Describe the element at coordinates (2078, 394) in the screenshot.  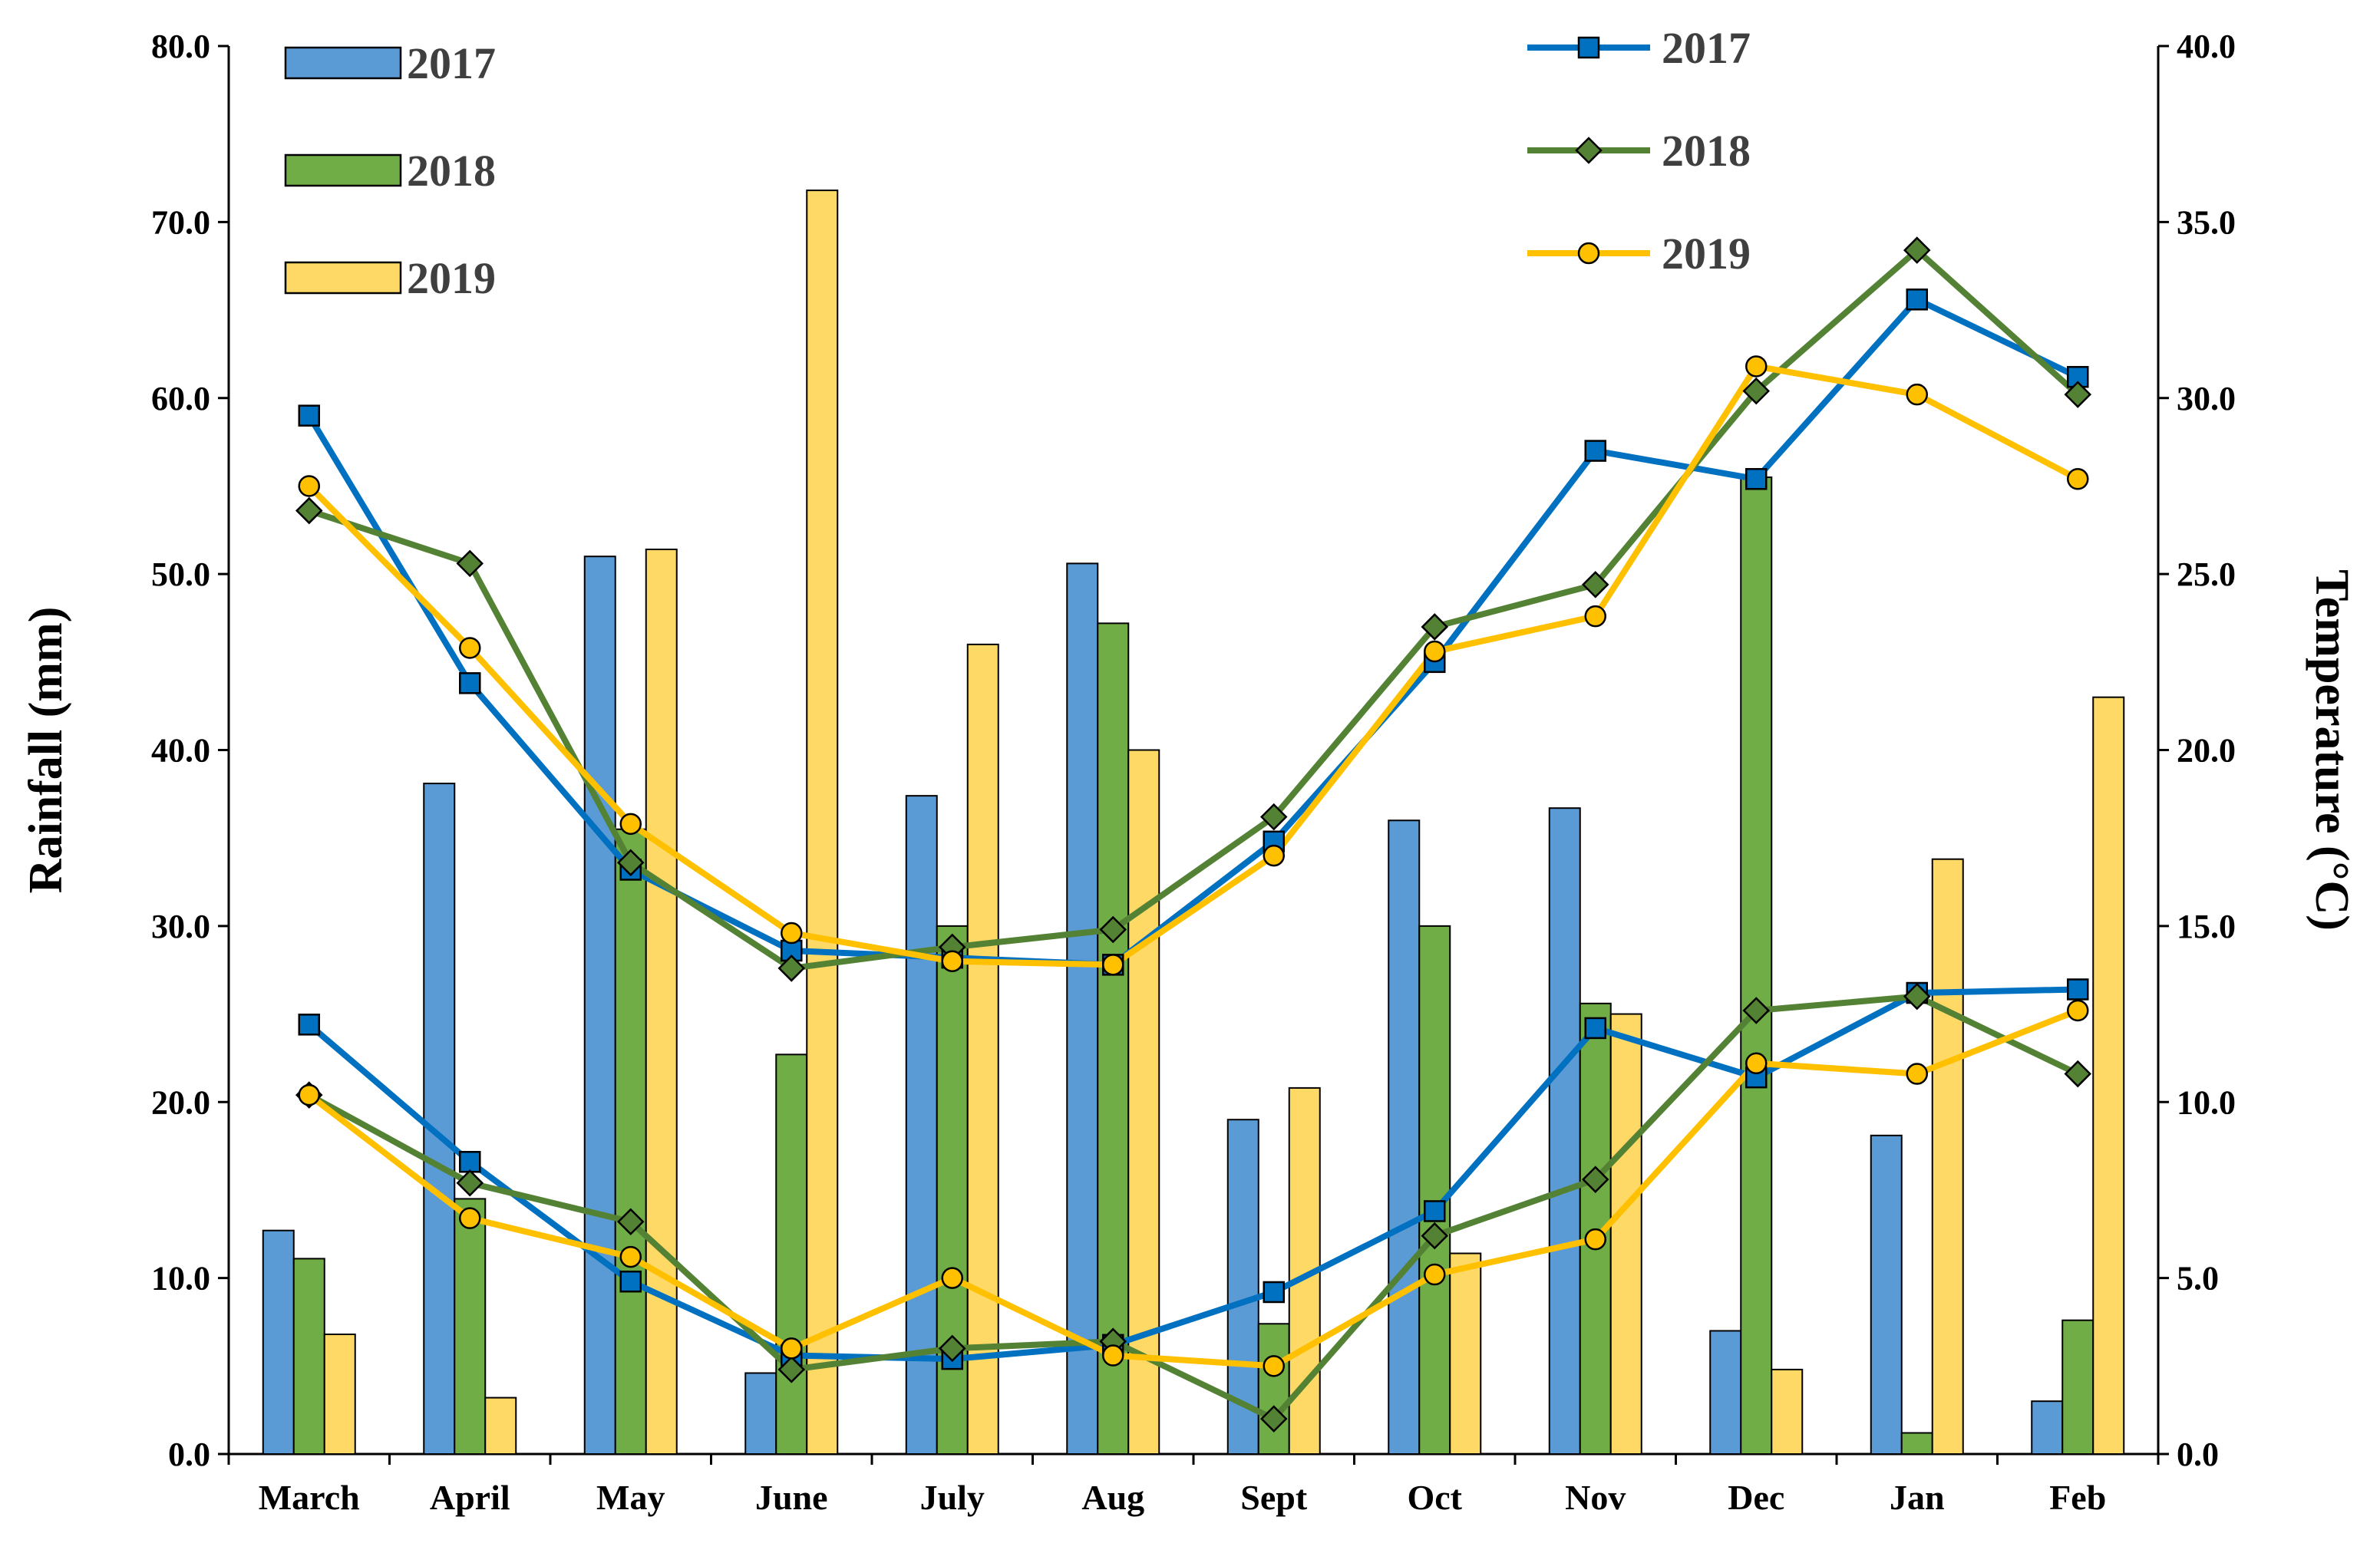
I see `point-max-2018-feb` at that location.